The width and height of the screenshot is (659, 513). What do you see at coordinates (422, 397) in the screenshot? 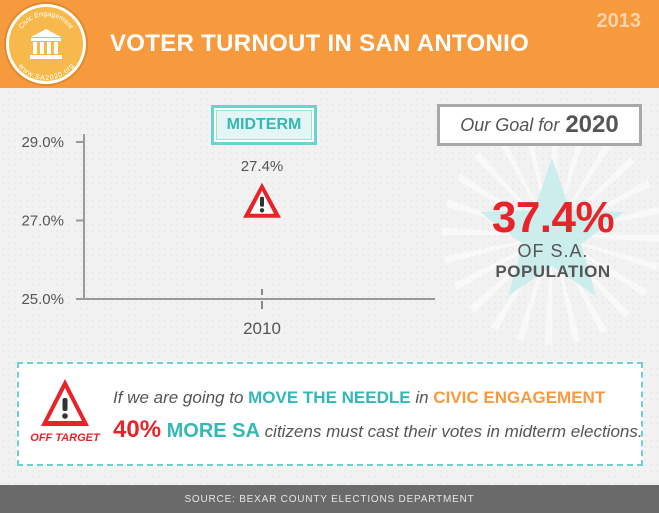
I see `callout-line1-in: in` at bounding box center [422, 397].